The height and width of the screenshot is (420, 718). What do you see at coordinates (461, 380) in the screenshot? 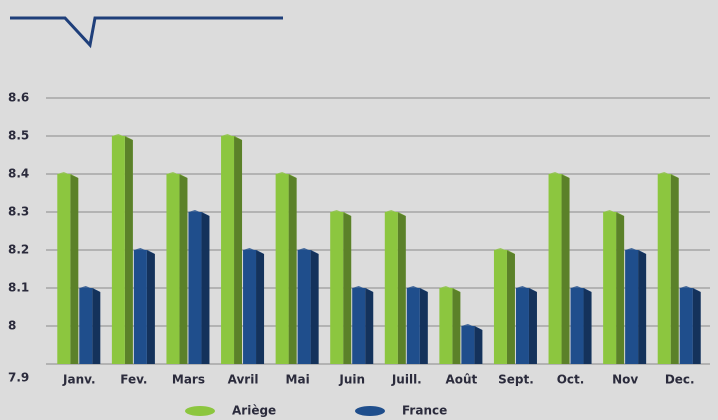
I see `x-tick-label: Août` at bounding box center [461, 380].